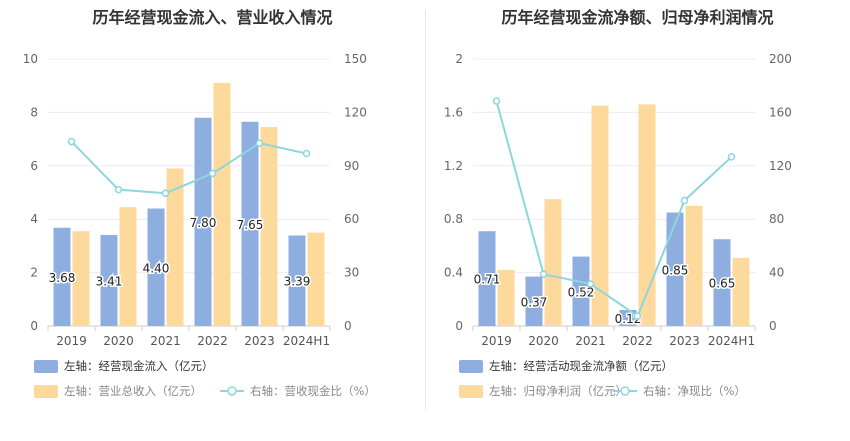  I want to click on y-left-tick-label: 6, so click(34, 166).